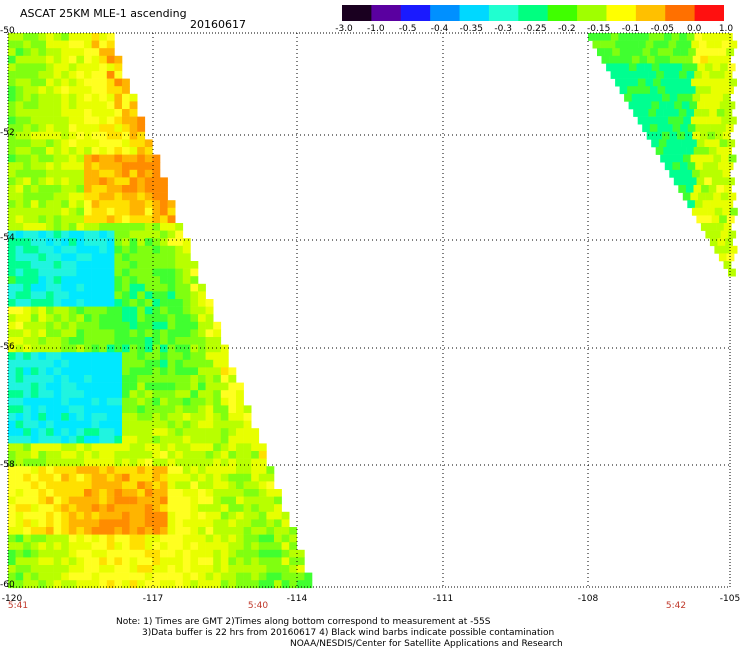 The width and height of the screenshot is (740, 650). Describe the element at coordinates (503, 29) in the screenshot. I see `colorbar-tick-label: -0.3` at that location.